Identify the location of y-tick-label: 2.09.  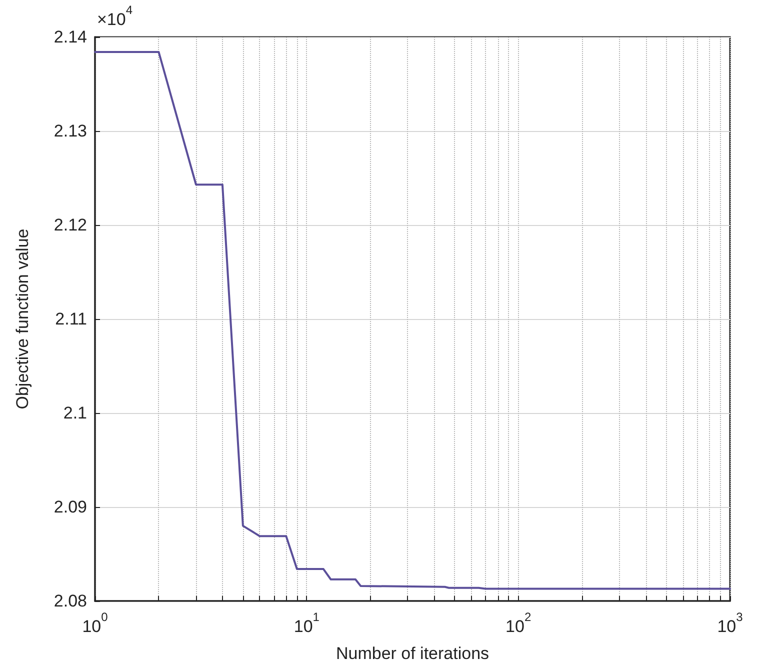
(70, 507).